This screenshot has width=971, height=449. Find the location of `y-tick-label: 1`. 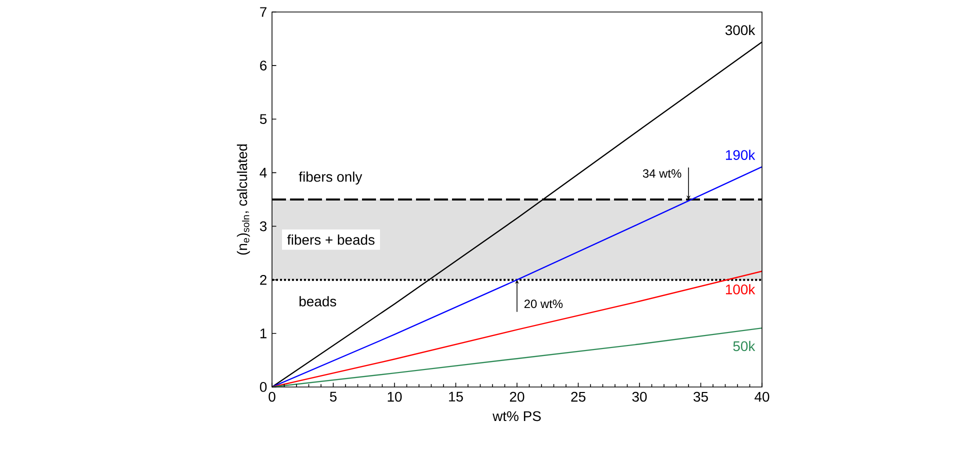

y-tick-label: 1 is located at coordinates (263, 333).